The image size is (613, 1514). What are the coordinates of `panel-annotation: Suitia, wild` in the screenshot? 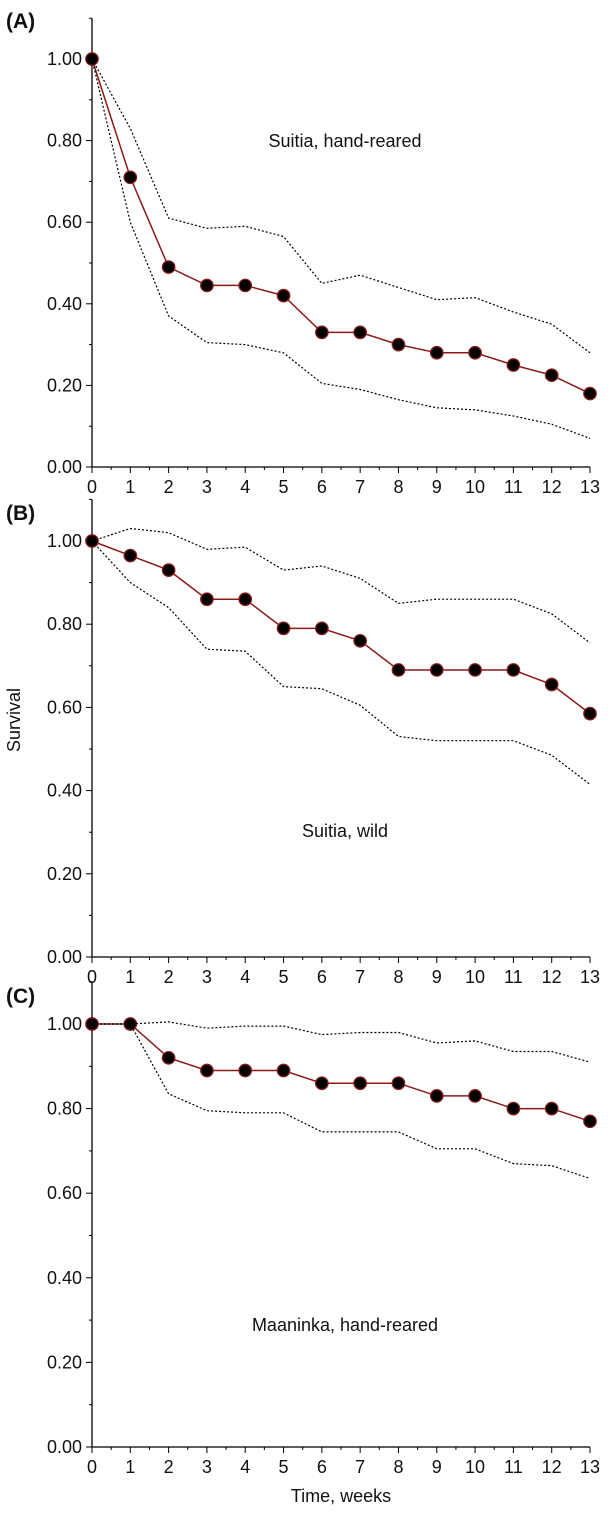 It's located at (345, 831).